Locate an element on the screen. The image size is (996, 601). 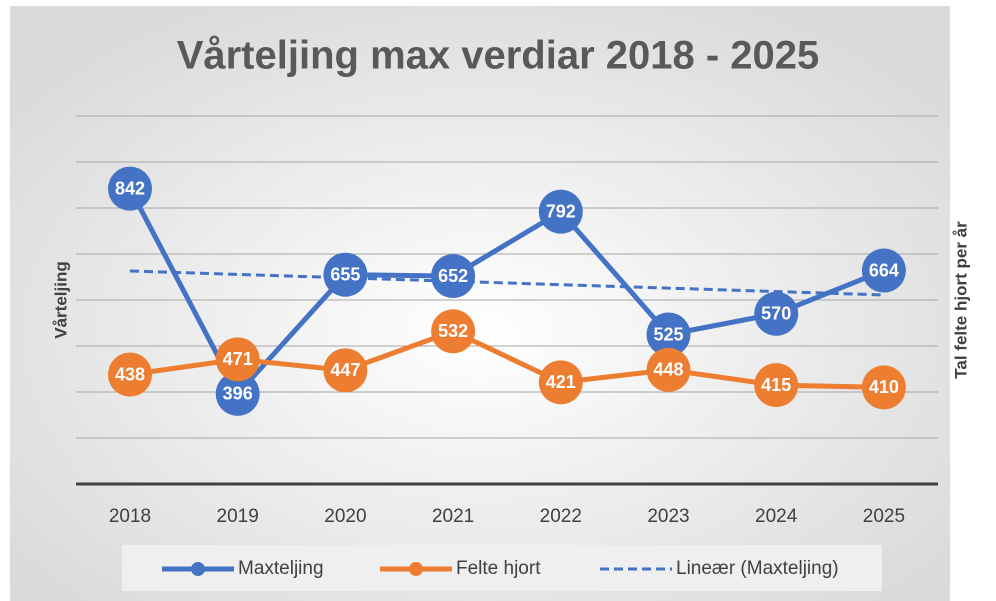
data-label: 396 is located at coordinates (238, 394).